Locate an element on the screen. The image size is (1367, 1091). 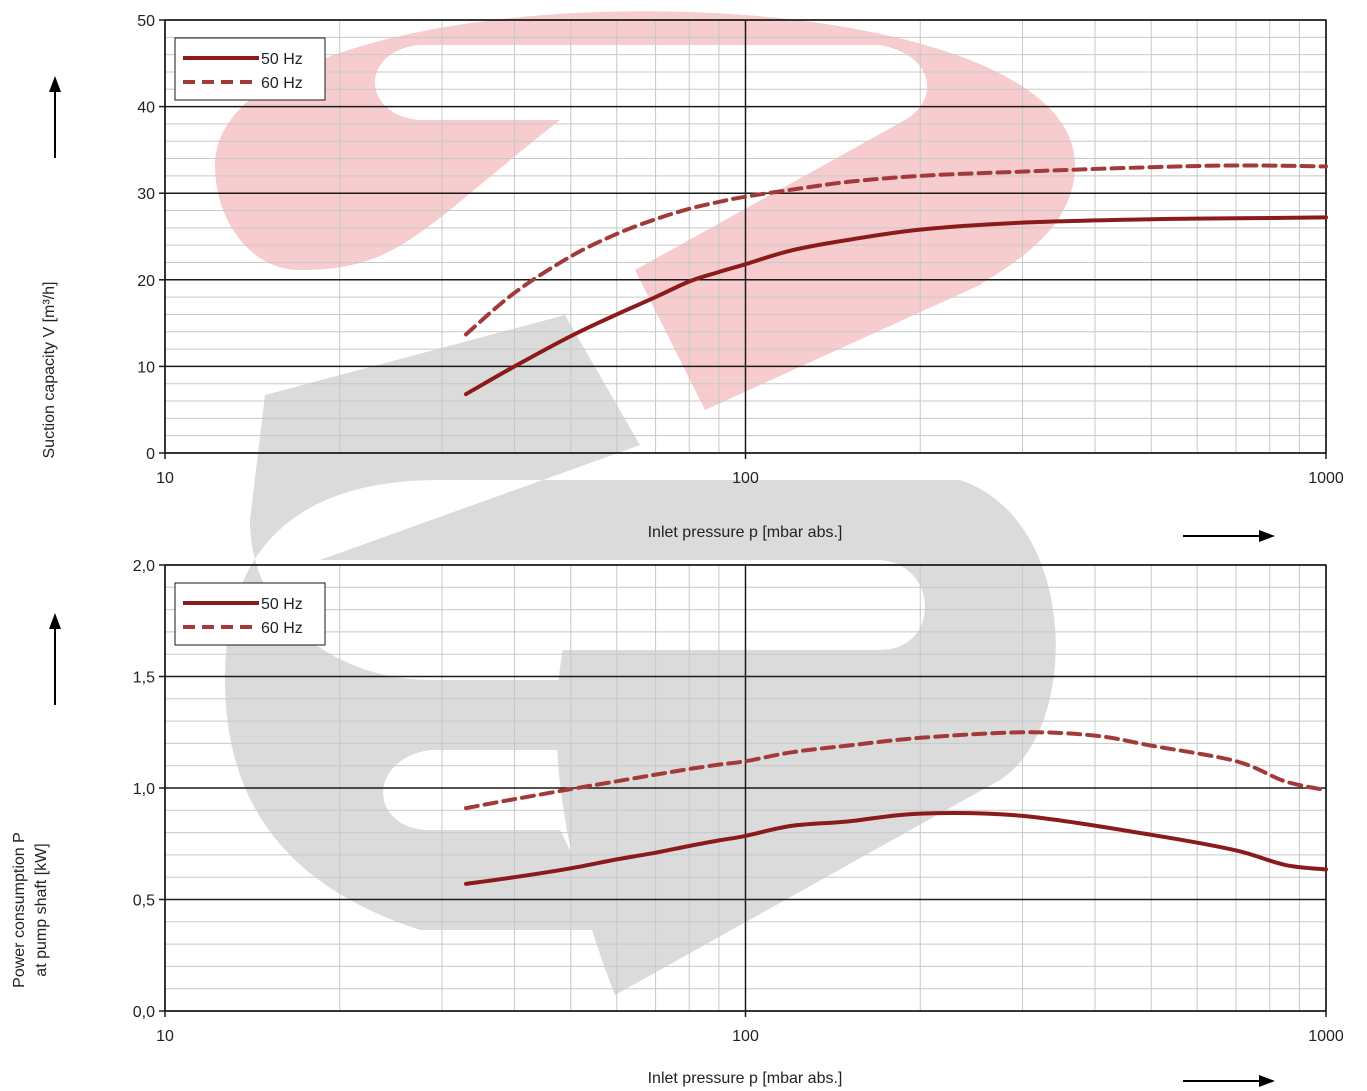
power-chart-x-ticks: 10 100 1000 is located at coordinates (750, 1036).